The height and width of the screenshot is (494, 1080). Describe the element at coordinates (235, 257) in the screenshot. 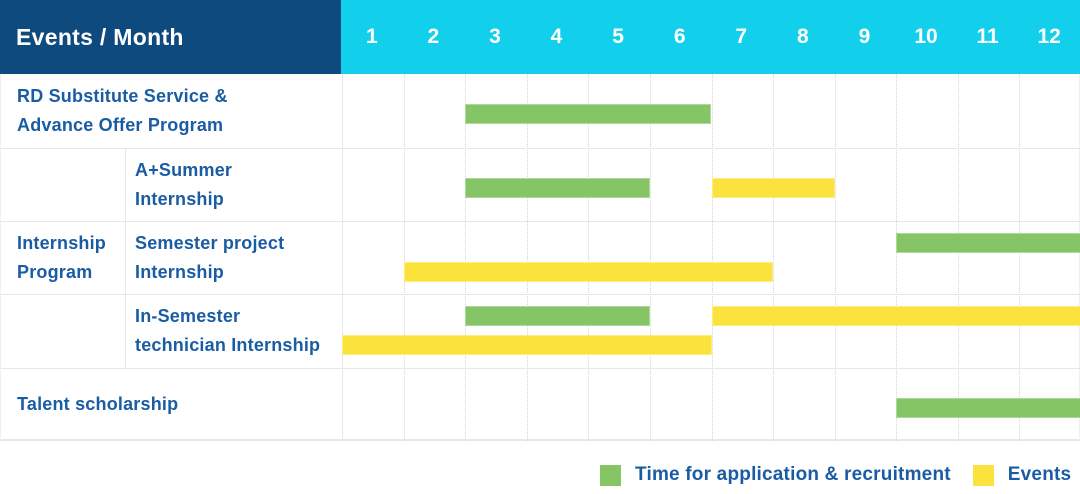

I see `row-label-2: Semester project Internship` at that location.